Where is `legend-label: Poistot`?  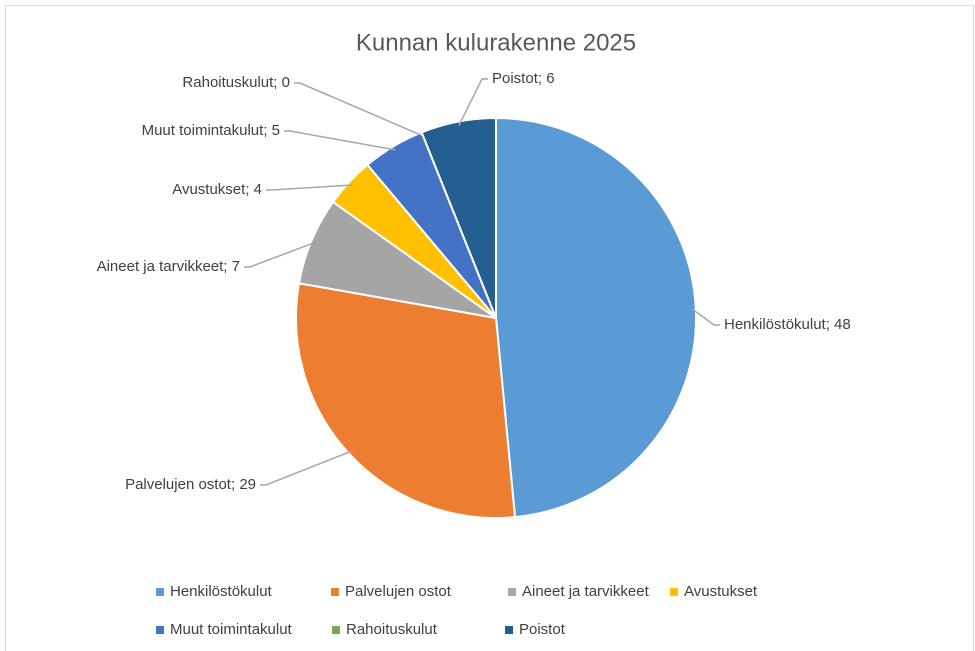 legend-label: Poistot is located at coordinates (542, 629).